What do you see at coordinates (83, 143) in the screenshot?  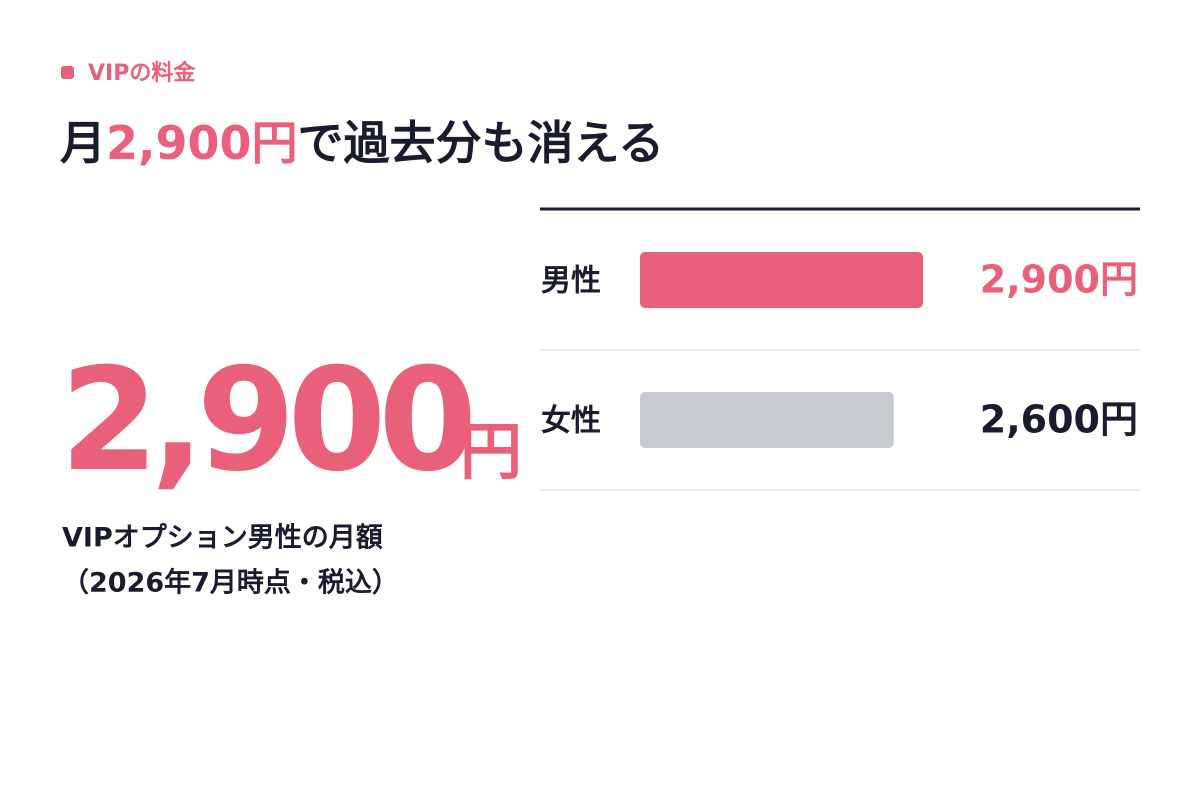 I see `headline-before: 月` at bounding box center [83, 143].